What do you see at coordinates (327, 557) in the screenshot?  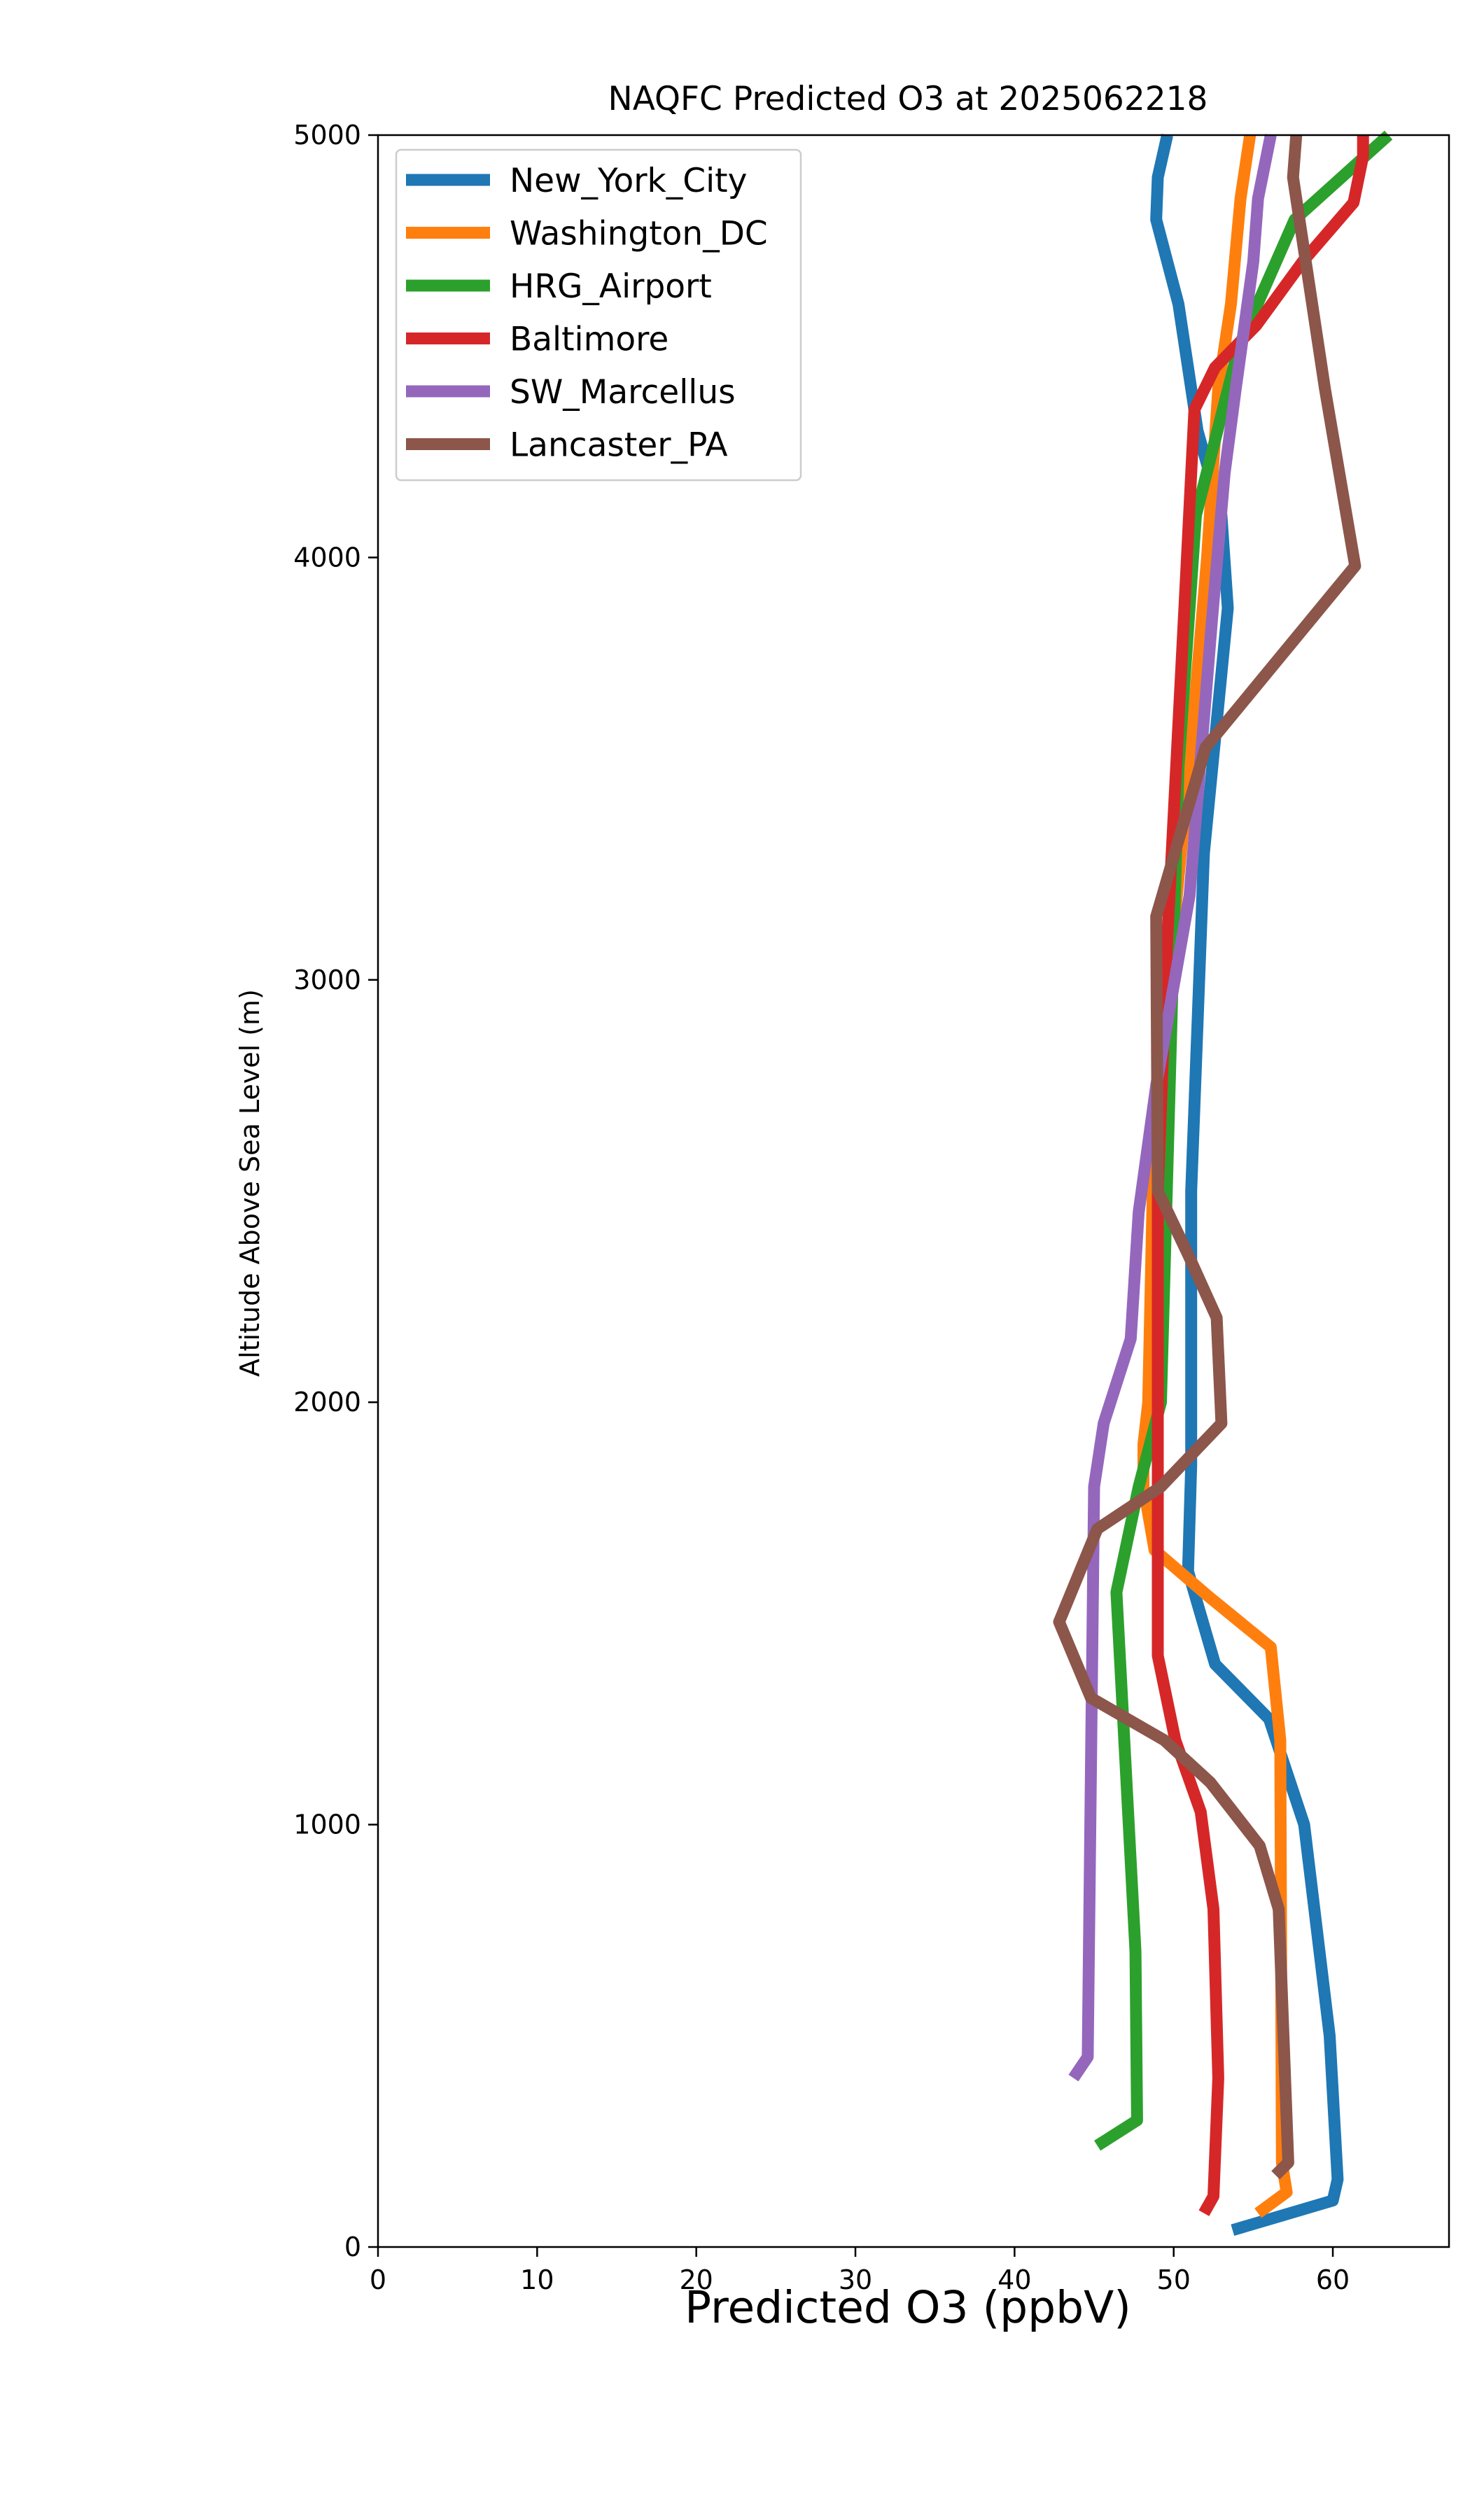 I see `y-tick-label-4: 4000` at bounding box center [327, 557].